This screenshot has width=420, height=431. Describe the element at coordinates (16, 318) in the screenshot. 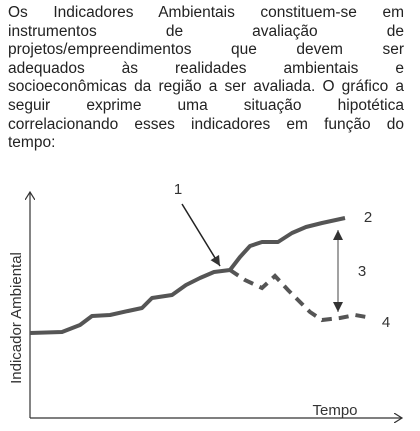

I see `y-axis-label: Indicador Ambiental` at that location.